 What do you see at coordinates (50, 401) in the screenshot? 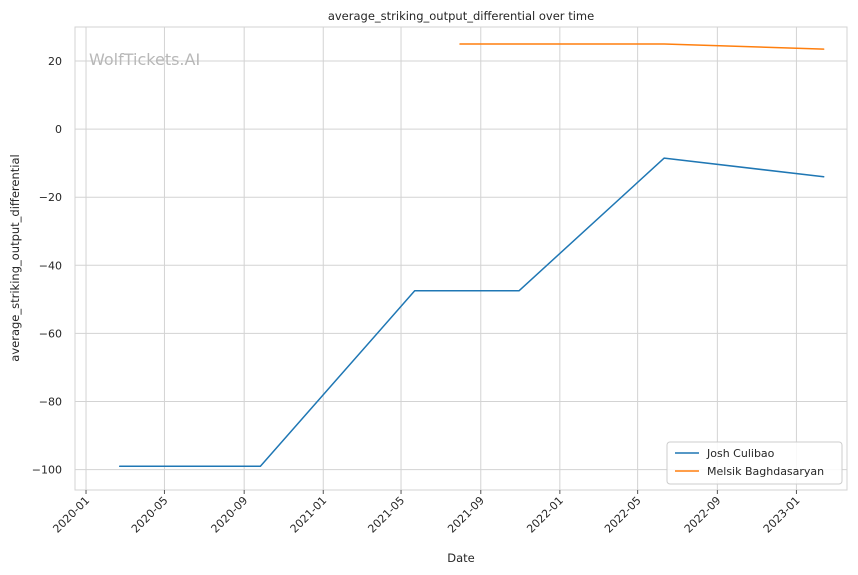
I see `y-tick-label: −80` at bounding box center [50, 401].